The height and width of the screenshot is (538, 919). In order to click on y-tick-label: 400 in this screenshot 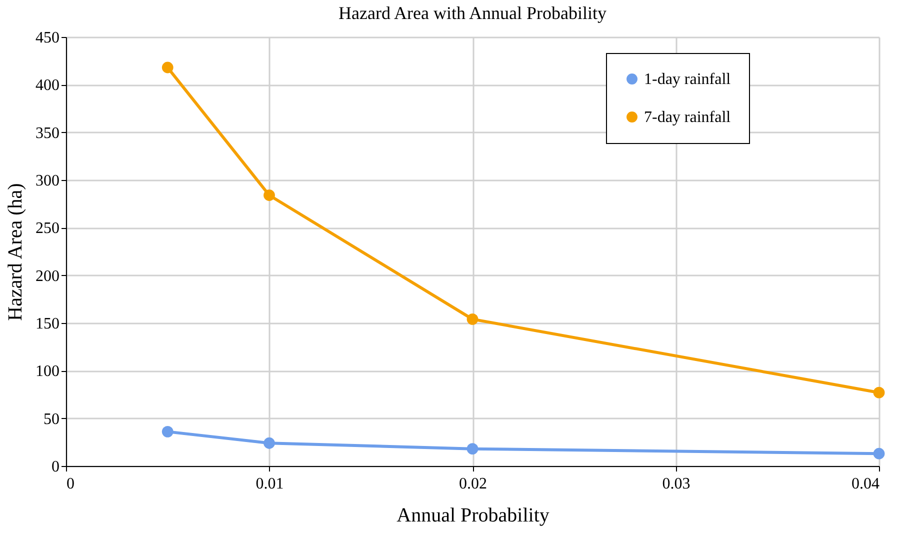, I will do `click(48, 85)`.